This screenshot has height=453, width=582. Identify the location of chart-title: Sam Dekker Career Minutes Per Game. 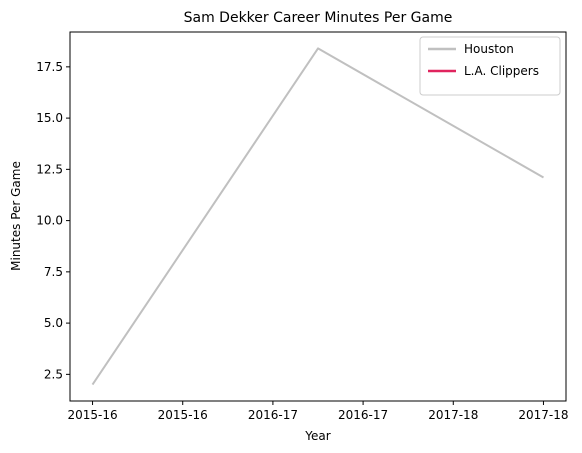
(318, 18).